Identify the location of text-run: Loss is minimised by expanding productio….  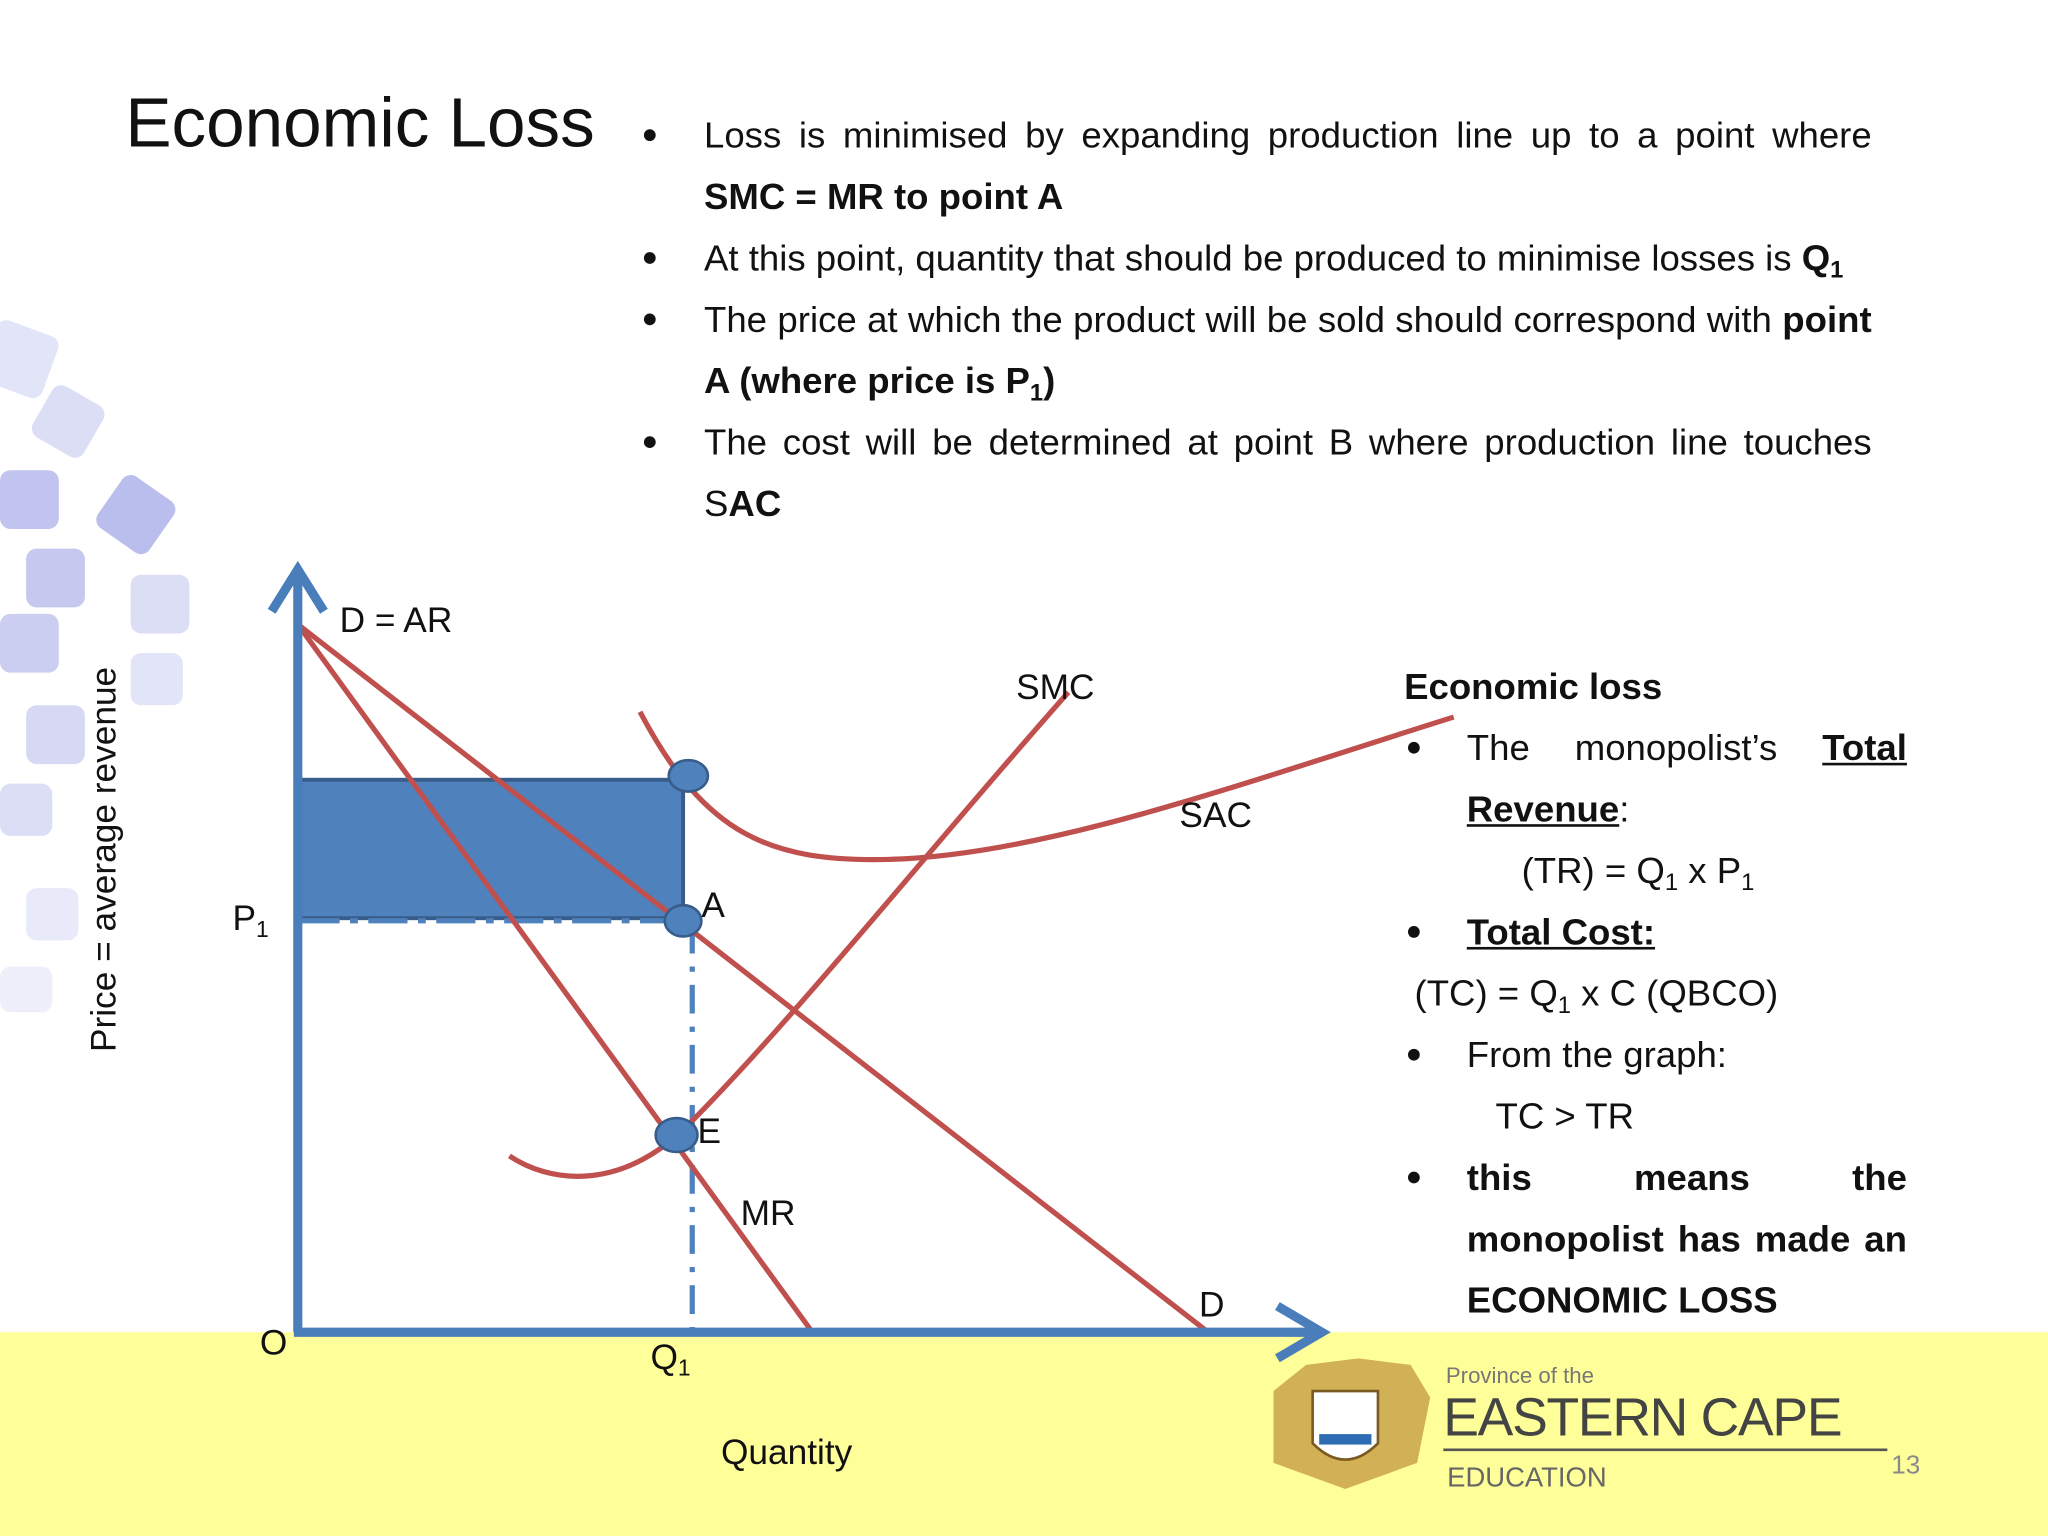
(1287, 135).